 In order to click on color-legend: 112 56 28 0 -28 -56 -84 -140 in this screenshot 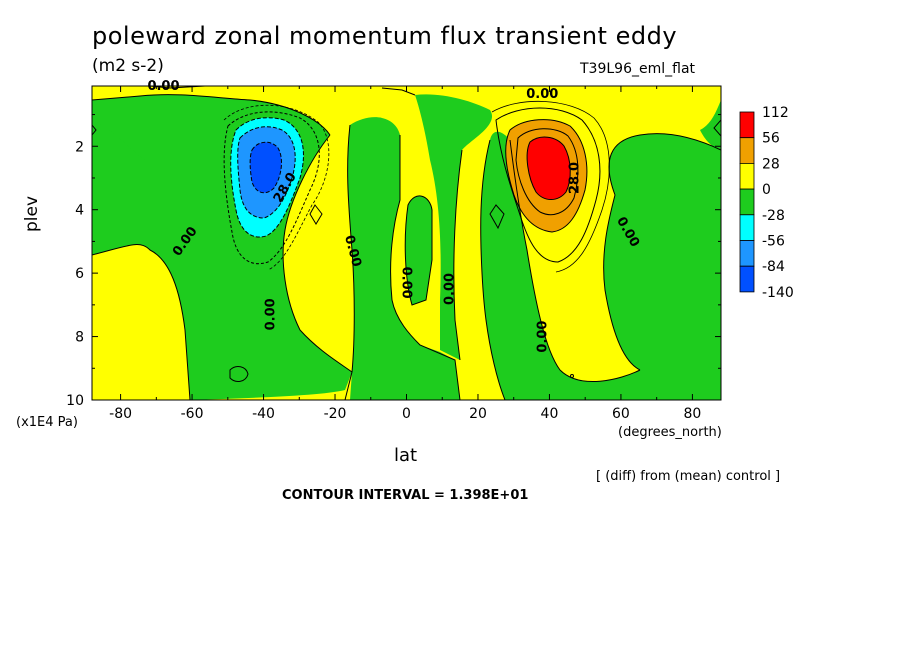, I will do `click(766, 203)`.